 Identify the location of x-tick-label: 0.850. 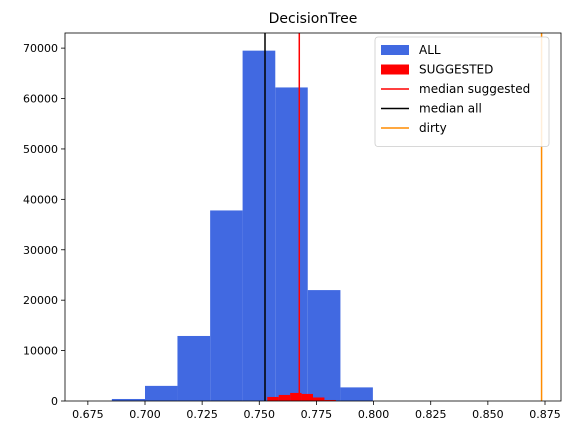
(488, 414).